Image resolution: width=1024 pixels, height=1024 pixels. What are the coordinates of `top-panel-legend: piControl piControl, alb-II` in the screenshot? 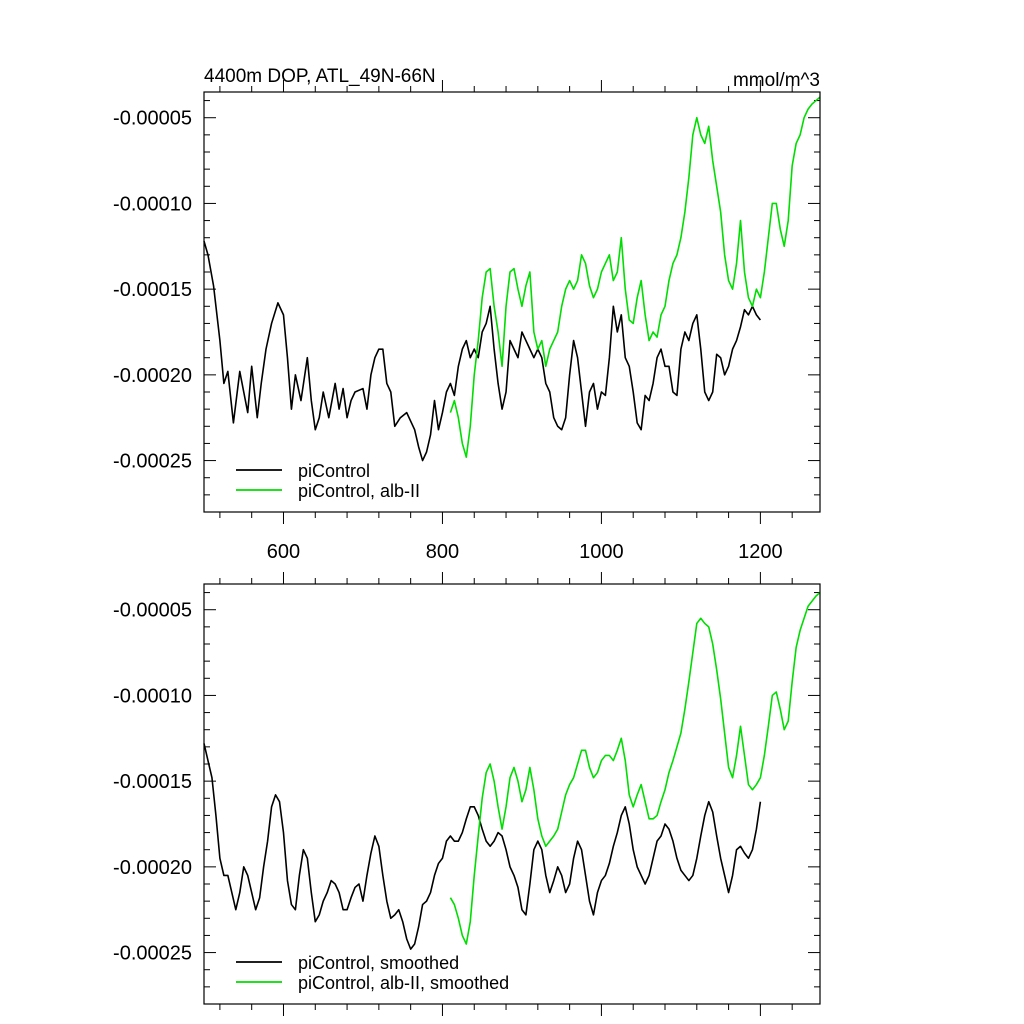 It's located at (328, 481).